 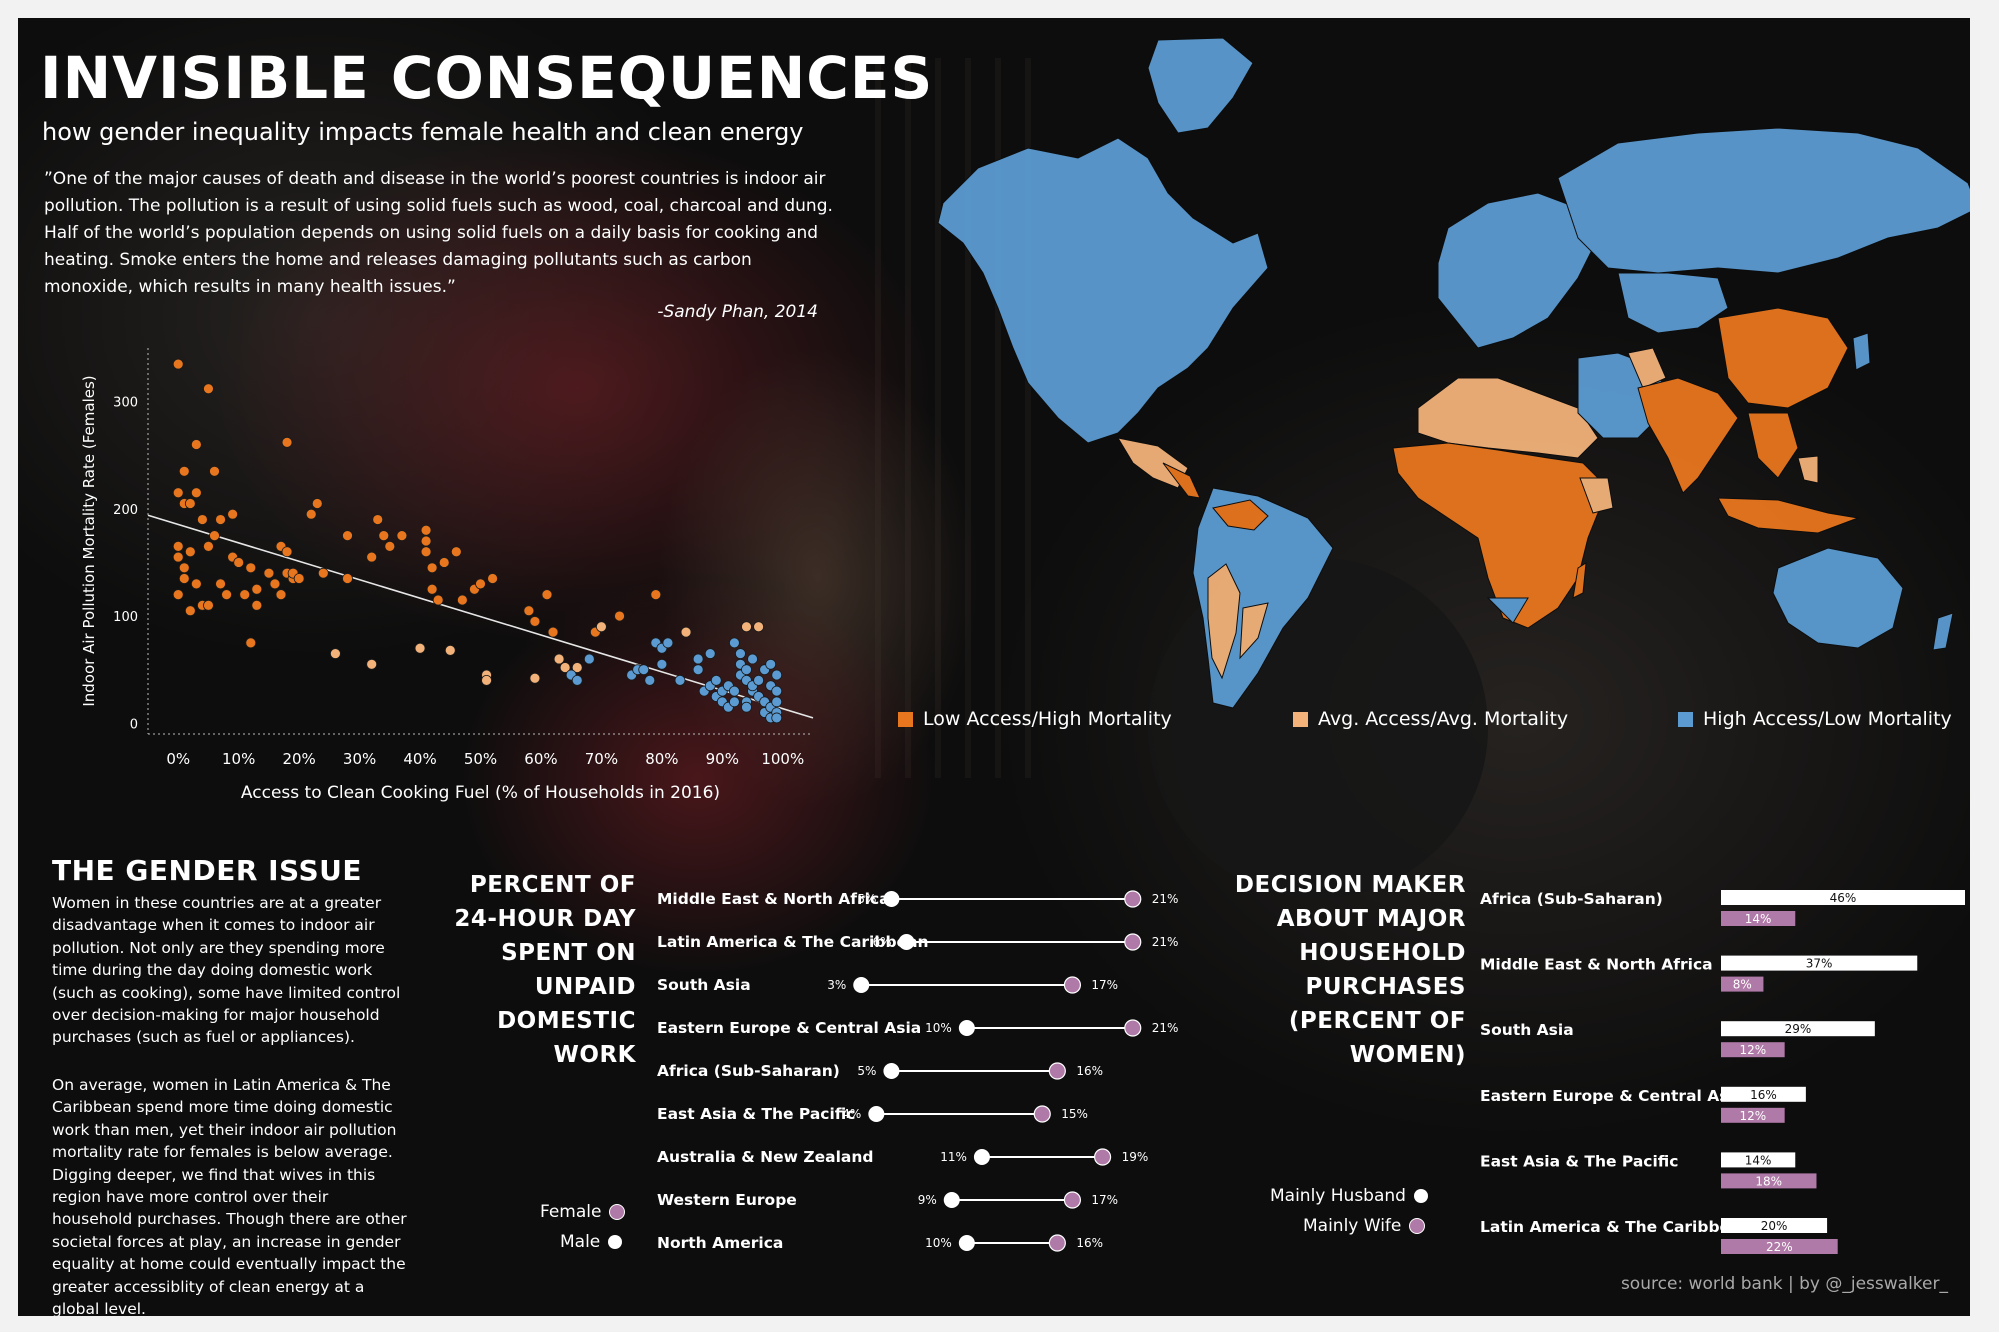 What do you see at coordinates (1815, 719) in the screenshot?
I see `map-legend-high: High Access/Low Mortality` at bounding box center [1815, 719].